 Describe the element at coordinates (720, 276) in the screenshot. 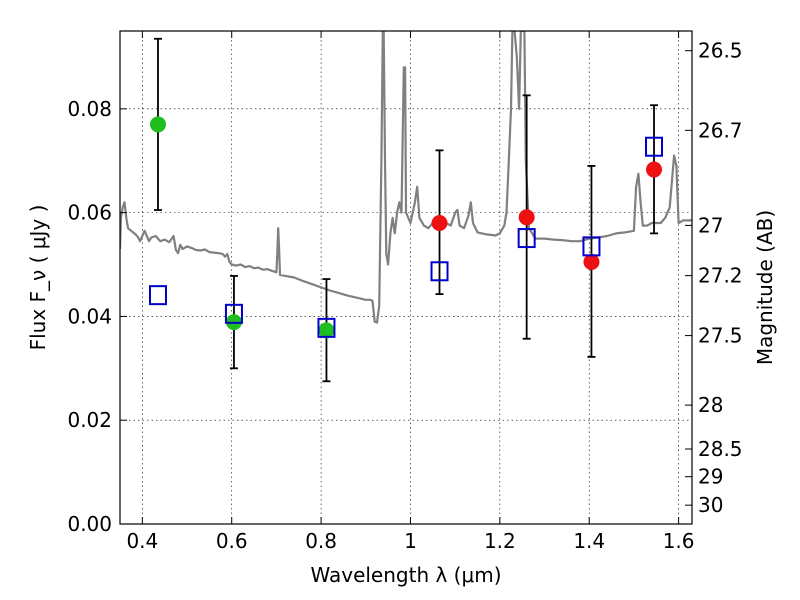

I see `y2-tick-label: 27.2` at that location.